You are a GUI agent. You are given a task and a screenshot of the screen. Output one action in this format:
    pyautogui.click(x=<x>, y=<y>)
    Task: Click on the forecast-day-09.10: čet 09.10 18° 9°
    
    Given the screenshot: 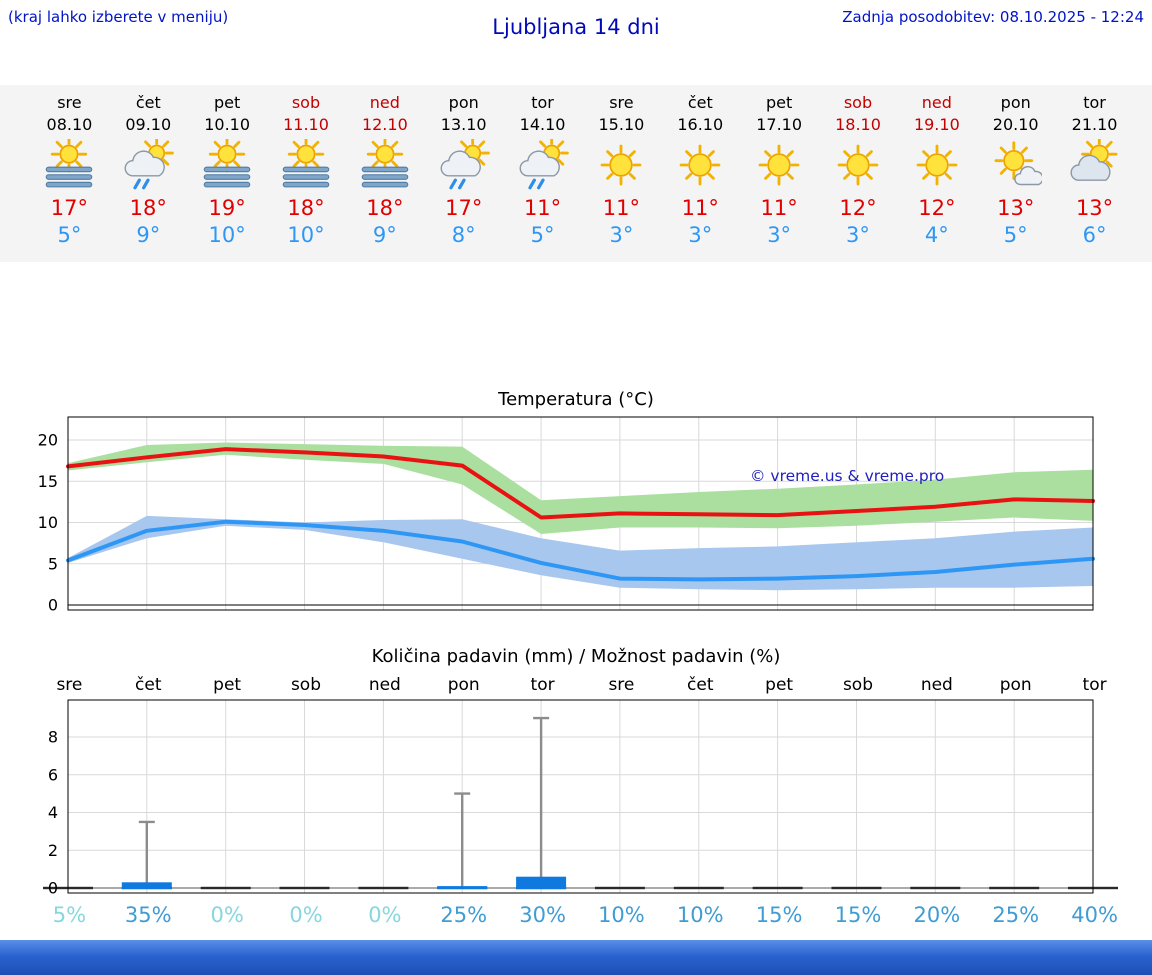 What is the action you would take?
    pyautogui.click(x=148, y=177)
    